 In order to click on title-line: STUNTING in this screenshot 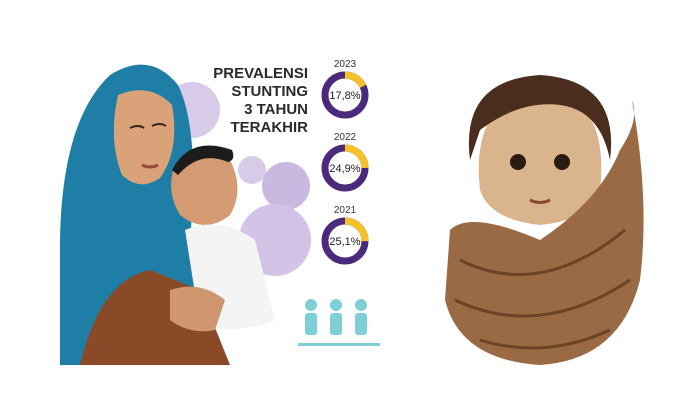, I will do `click(269, 91)`.